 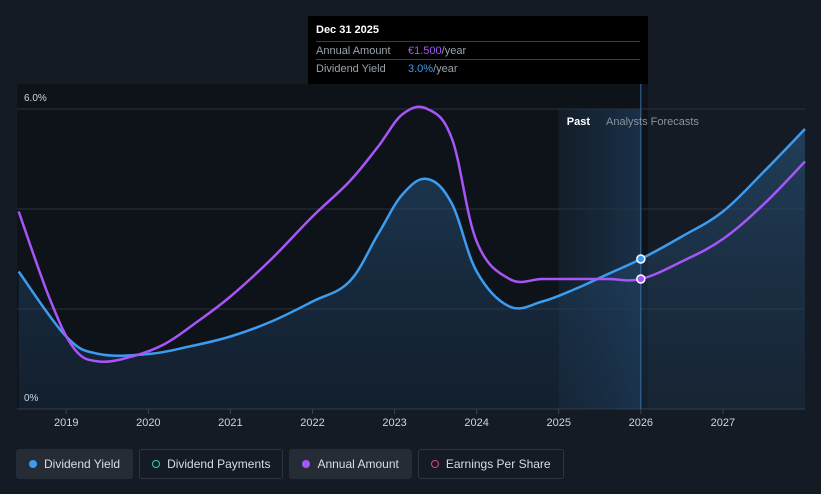 I want to click on x-tick-label: 2026, so click(x=641, y=423).